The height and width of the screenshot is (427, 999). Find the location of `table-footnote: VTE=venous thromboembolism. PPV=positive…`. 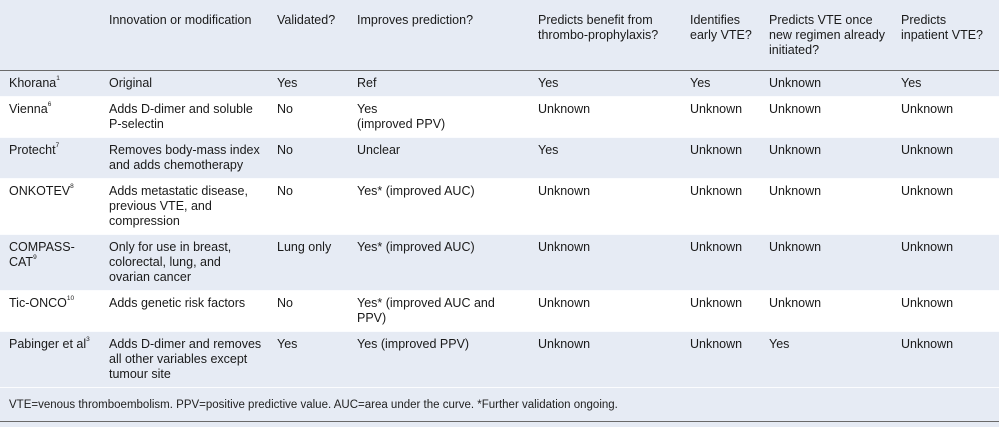

table-footnote: VTE=venous thromboembolism. PPV=positive… is located at coordinates (313, 405).